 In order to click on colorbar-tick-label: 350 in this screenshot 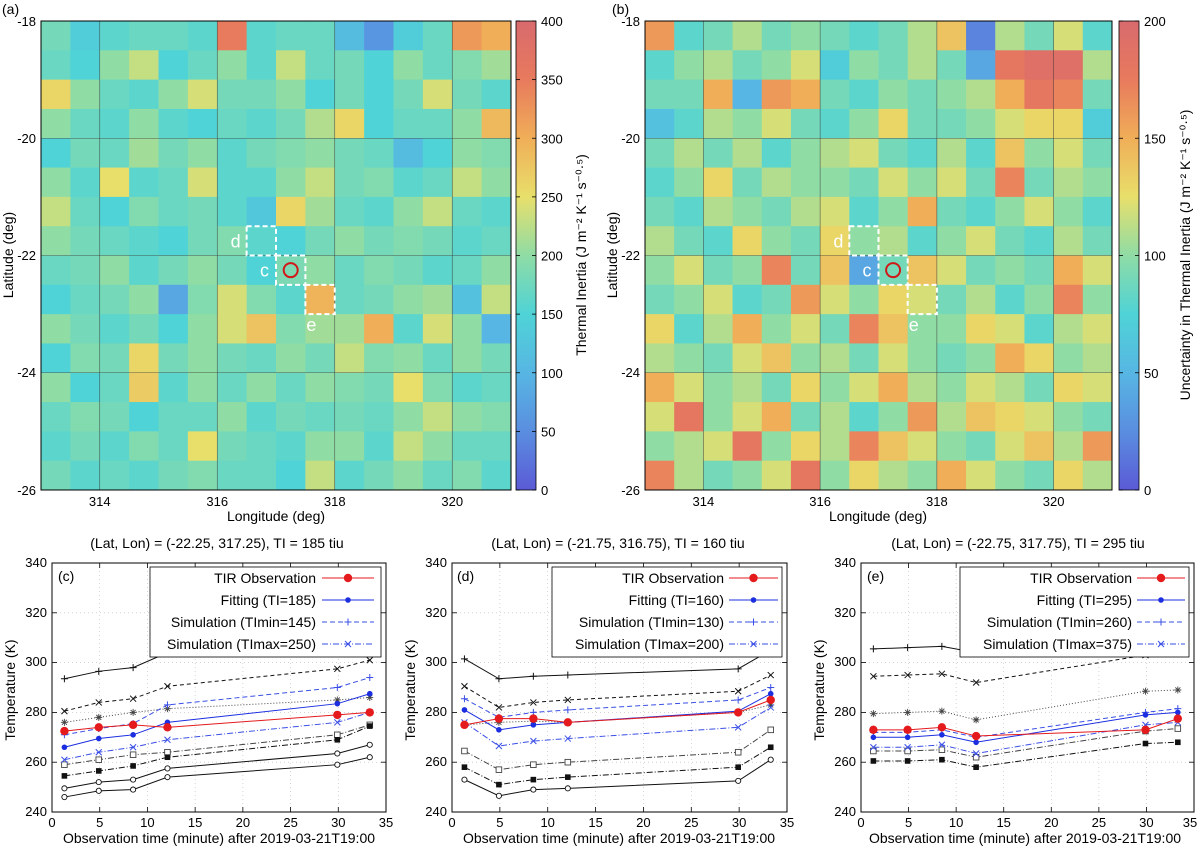, I will do `click(552, 80)`.